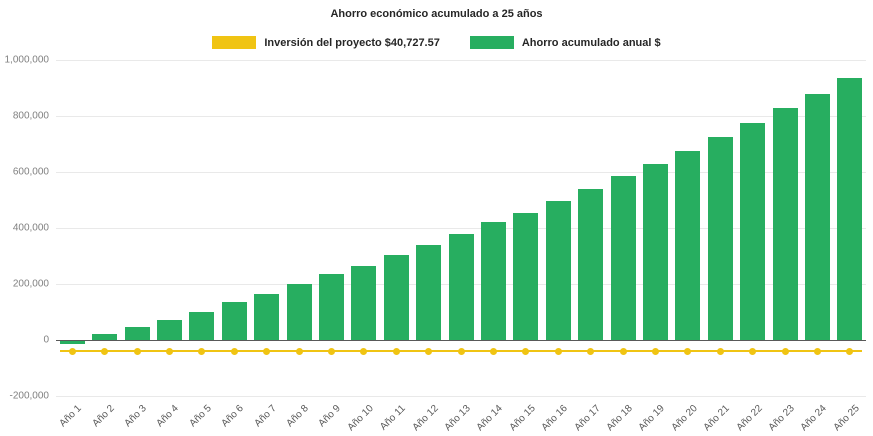 The height and width of the screenshot is (436, 873). Describe the element at coordinates (352, 42) in the screenshot. I see `legend-label-investment: Inversión del proyecto $40,727.57` at that location.